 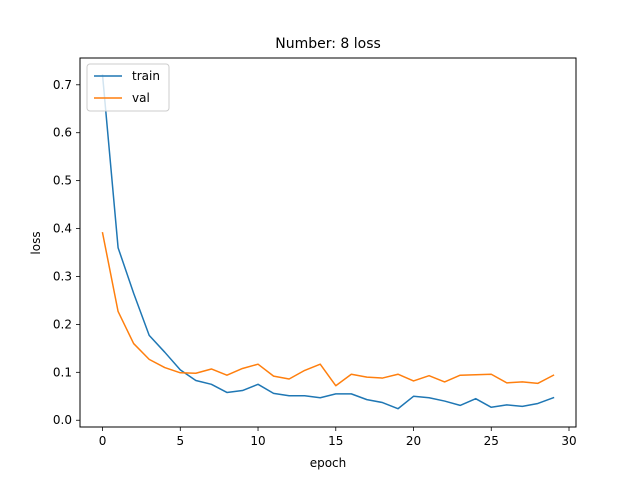 What do you see at coordinates (66, 252) in the screenshot?
I see `y-axis-ticks: 0.0 0.1 0.2 0.3 0.4 0.5 0.6 0.7` at bounding box center [66, 252].